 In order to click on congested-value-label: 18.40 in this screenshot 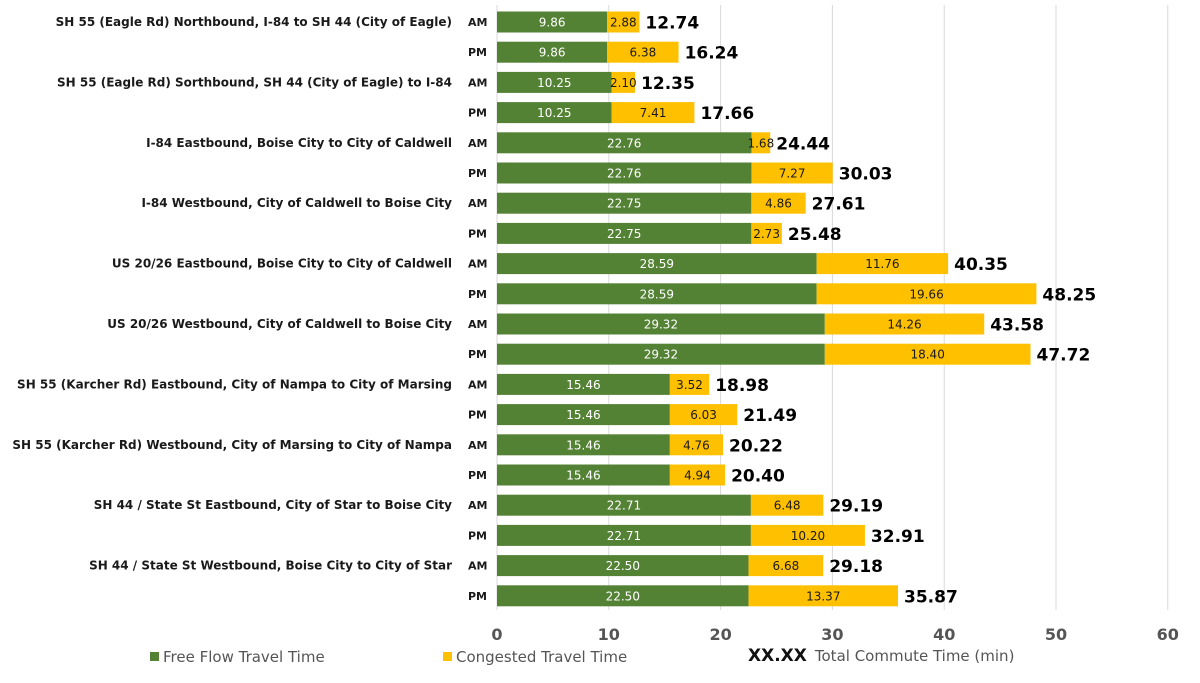, I will do `click(927, 355)`.